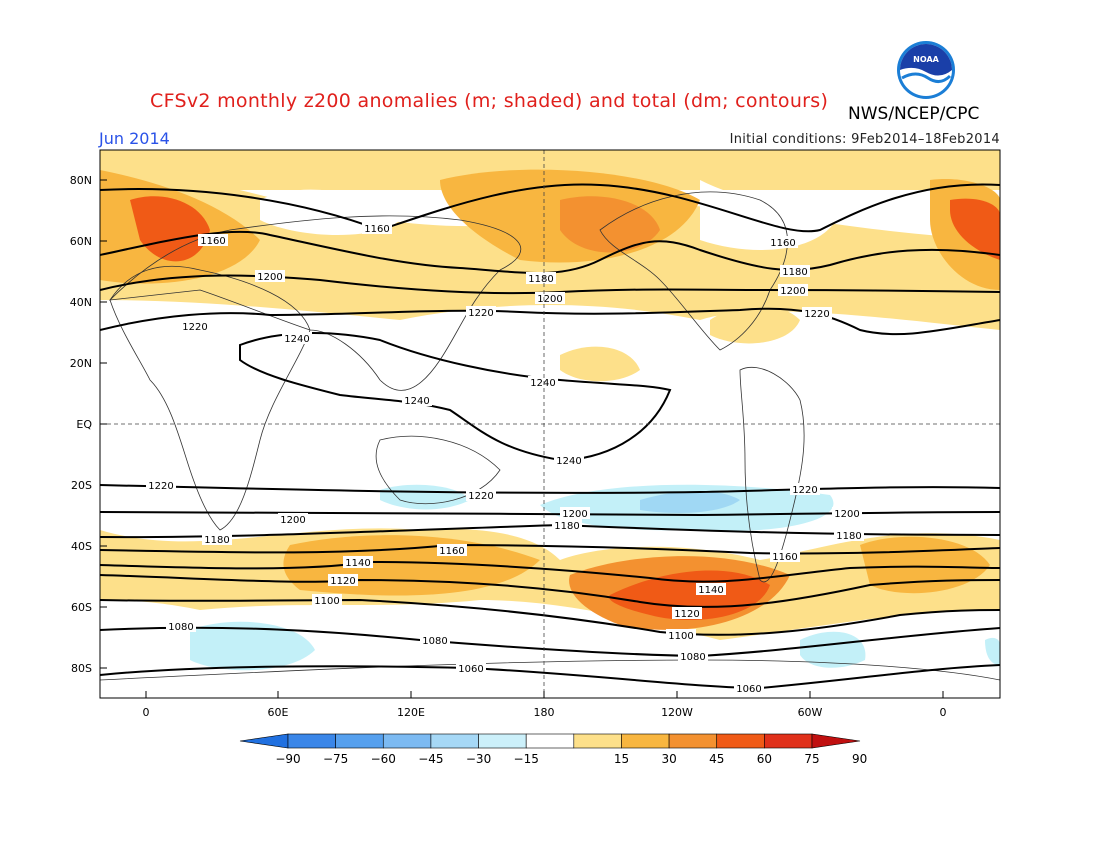 The image size is (1100, 850). I want to click on lat-label: 60N, so click(81, 241).